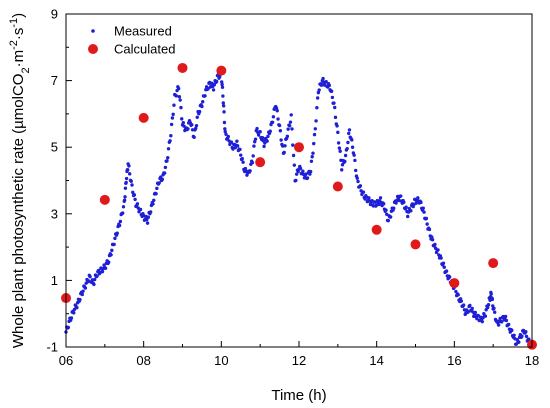  Describe the element at coordinates (14, 45) in the screenshot. I see `y-axis-label-sup: -2` at that location.